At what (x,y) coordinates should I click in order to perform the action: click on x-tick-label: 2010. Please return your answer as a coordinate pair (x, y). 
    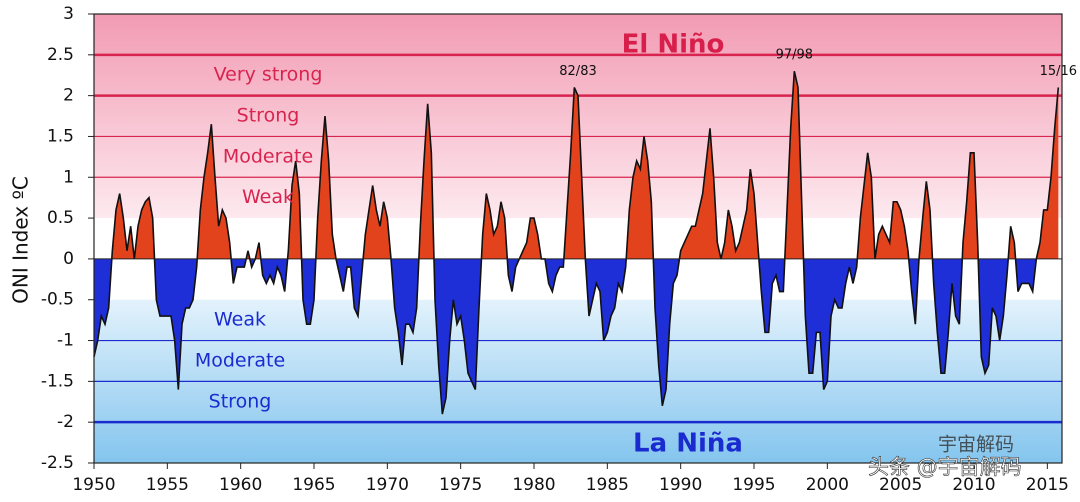
    Looking at the image, I should click on (973, 485).